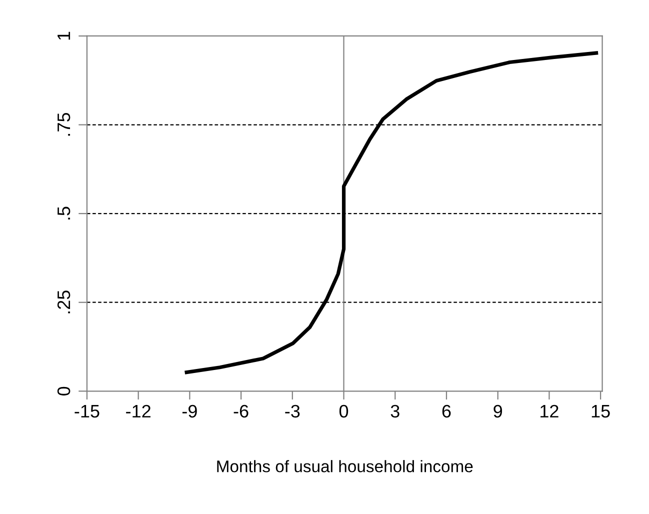 The width and height of the screenshot is (649, 514). What do you see at coordinates (63, 391) in the screenshot?
I see `y-tick-label: 0` at bounding box center [63, 391].